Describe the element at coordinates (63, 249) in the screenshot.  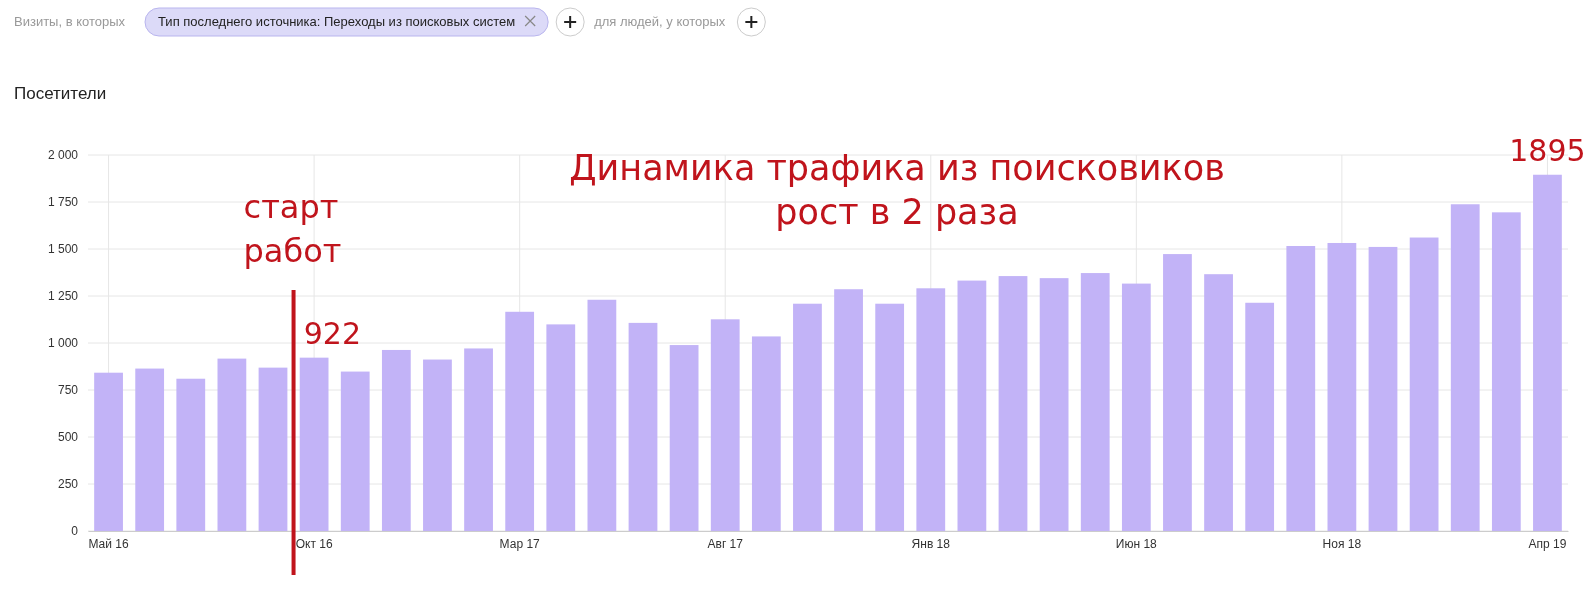
I see `y-tick-label: 1 500` at that location.